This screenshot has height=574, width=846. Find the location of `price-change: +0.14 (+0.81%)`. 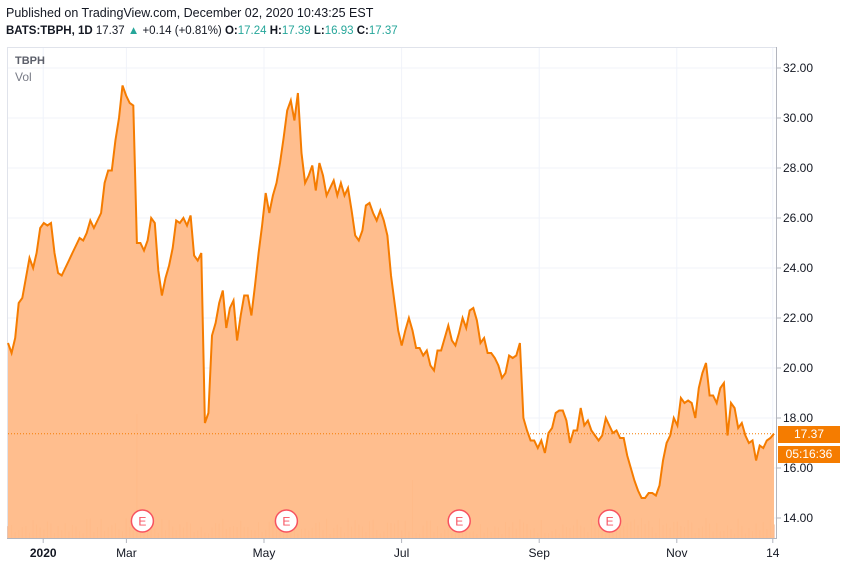

price-change: +0.14 (+0.81%) is located at coordinates (182, 31).